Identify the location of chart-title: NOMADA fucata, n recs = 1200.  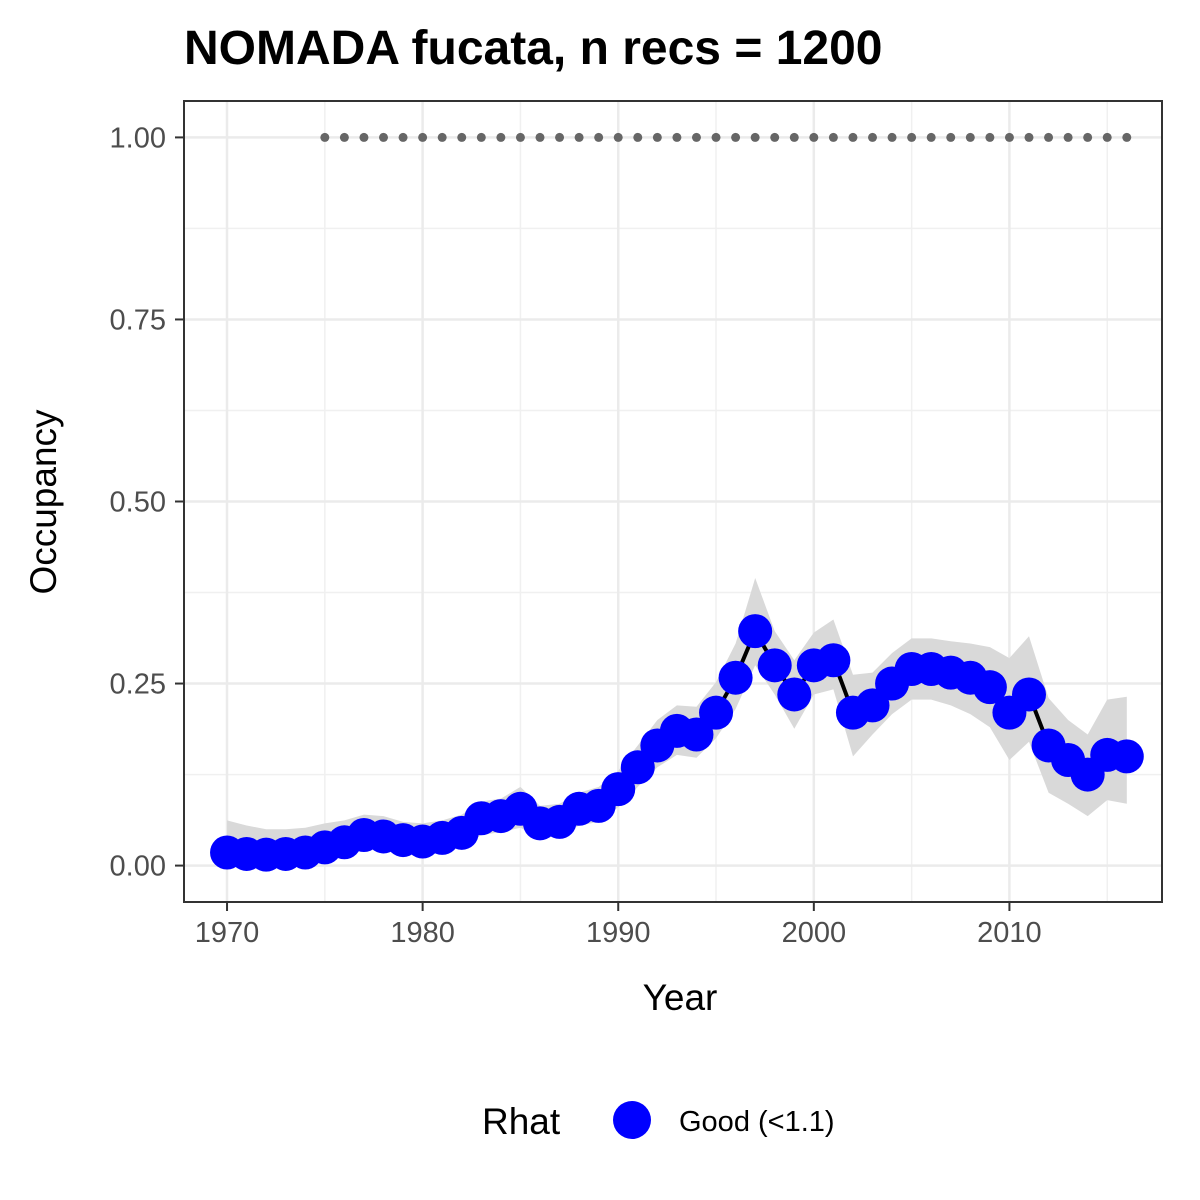
(533, 48).